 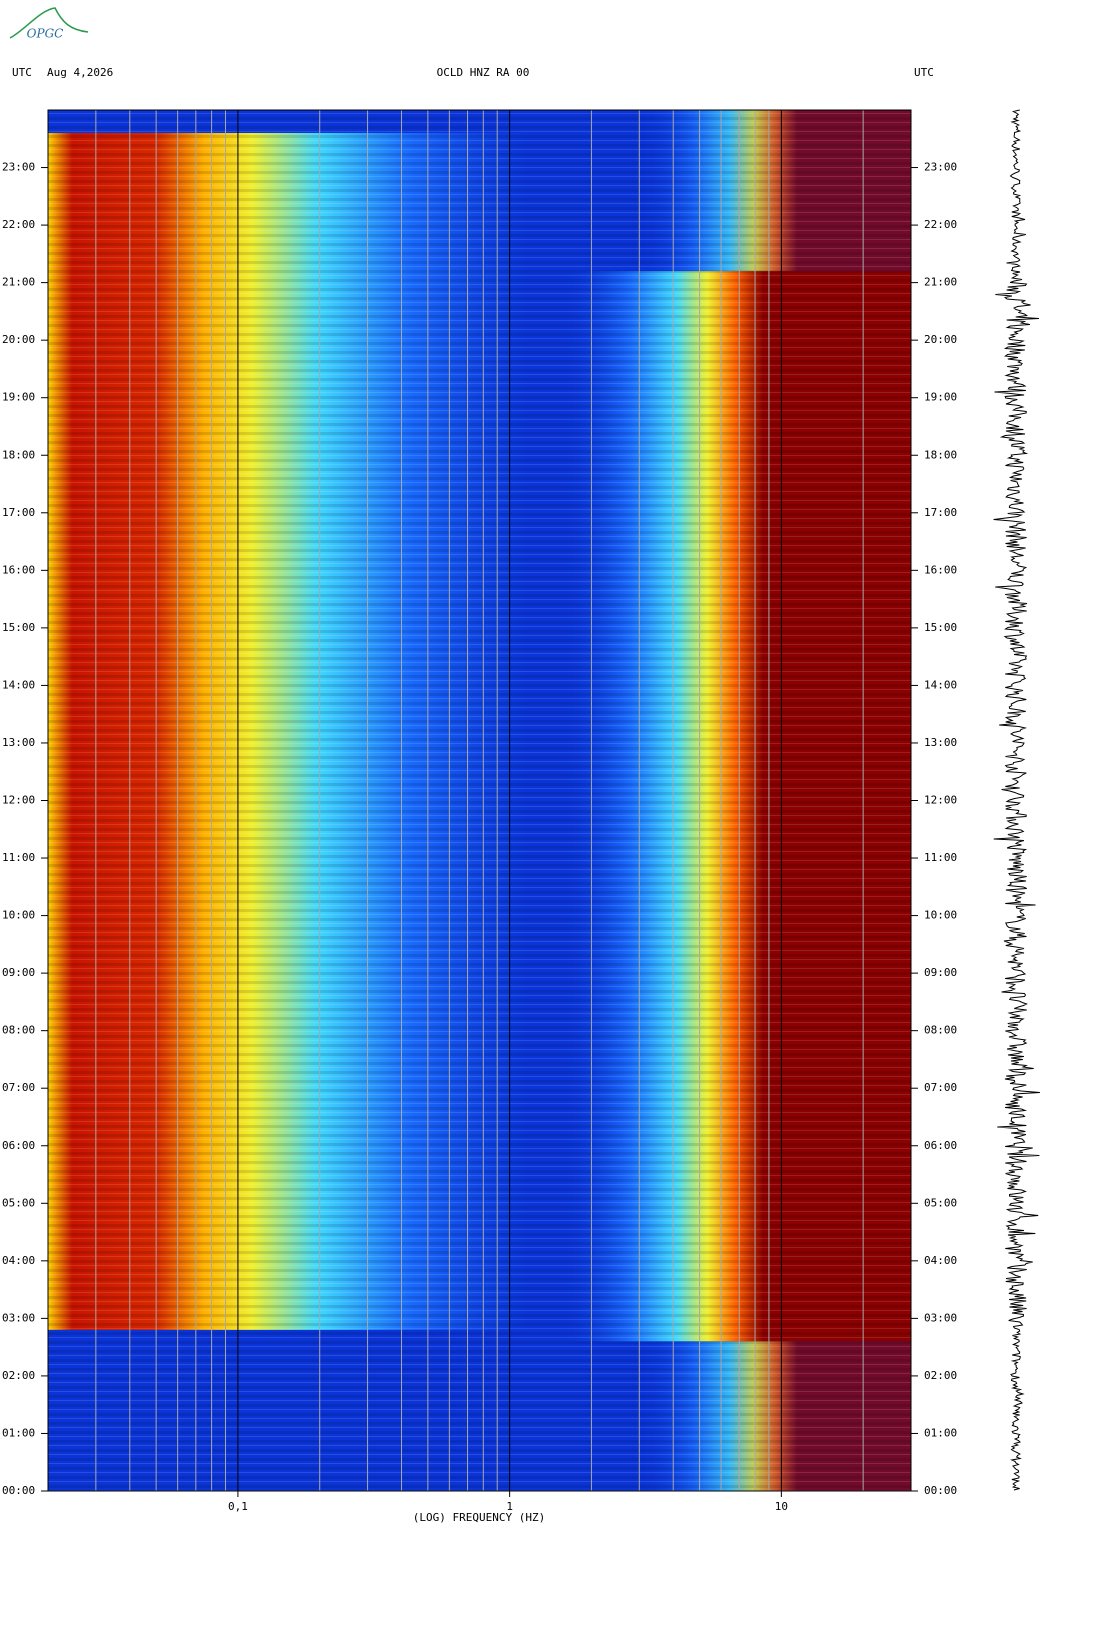 I want to click on y-tick-label-right: 08:00, so click(x=940, y=1030).